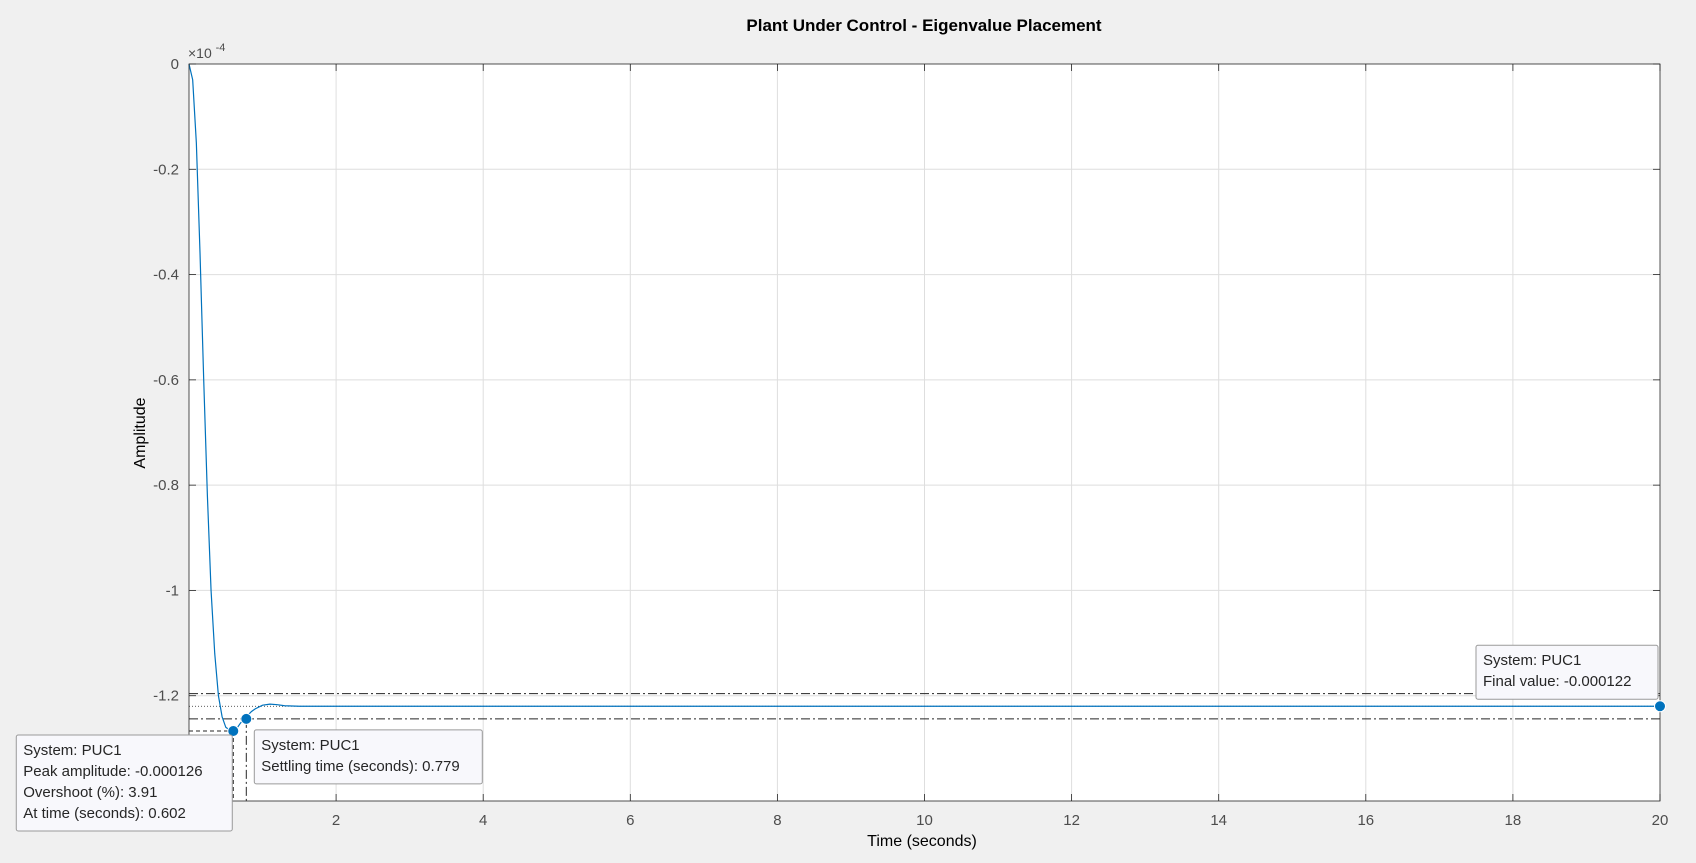 This screenshot has width=1696, height=863. What do you see at coordinates (1660, 820) in the screenshot?
I see `x-tick-label: 20` at bounding box center [1660, 820].